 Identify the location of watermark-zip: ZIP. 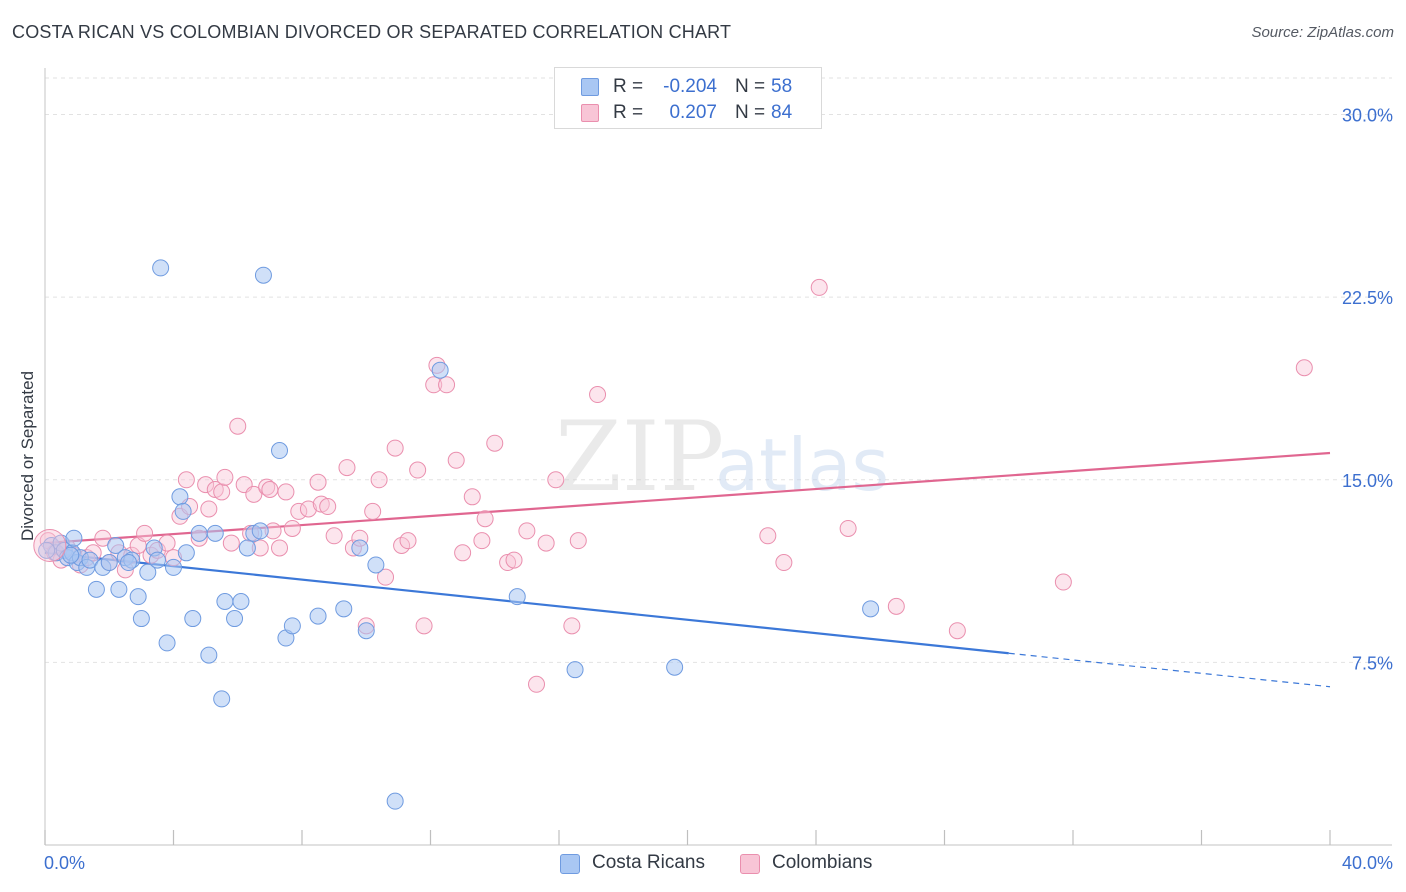
(639, 457).